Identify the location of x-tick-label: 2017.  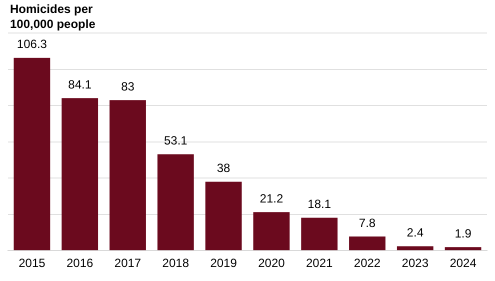
(128, 263).